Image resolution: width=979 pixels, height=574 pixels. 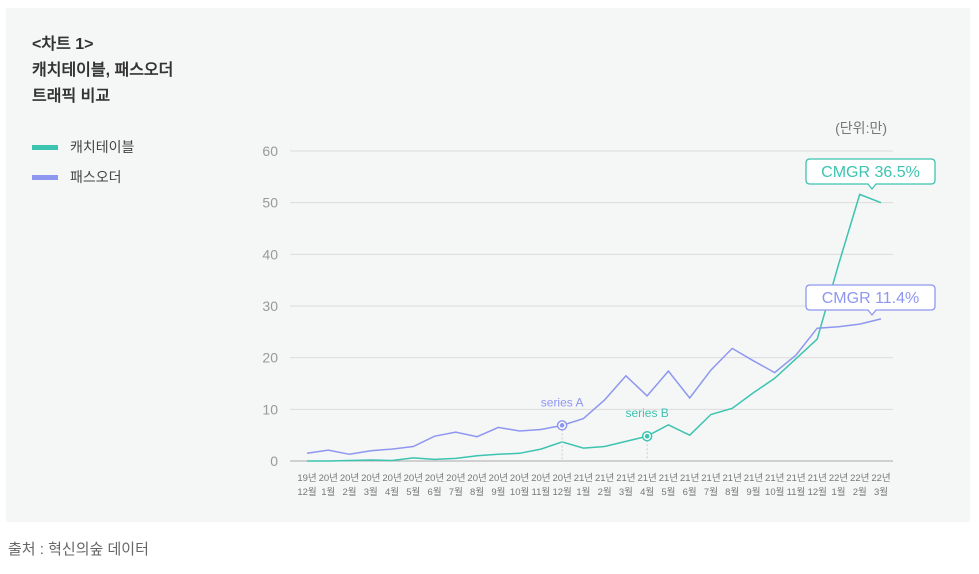 What do you see at coordinates (78, 549) in the screenshot?
I see `source-note: 출처 : 혁신의숲 데이터` at bounding box center [78, 549].